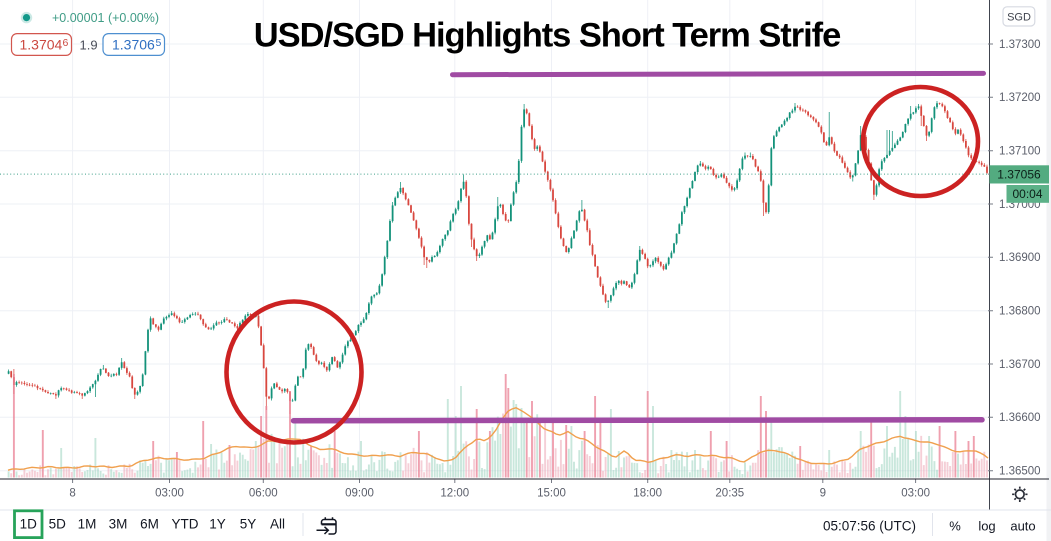  What do you see at coordinates (66, 43) in the screenshot?
I see `svg-text: 6` at bounding box center [66, 43].